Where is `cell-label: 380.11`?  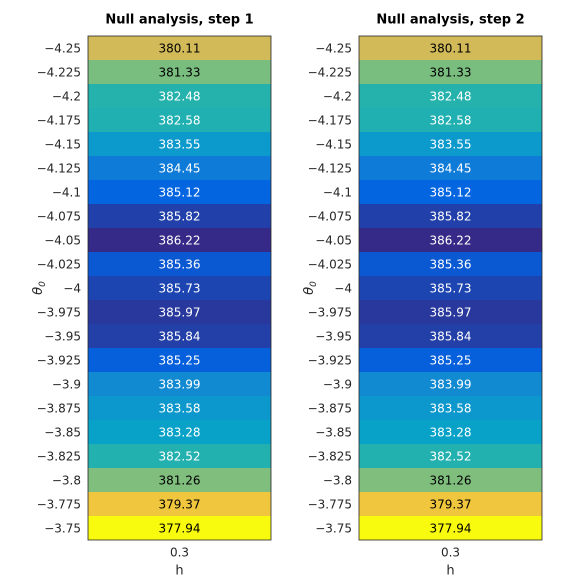
cell-label: 380.11 is located at coordinates (180, 49).